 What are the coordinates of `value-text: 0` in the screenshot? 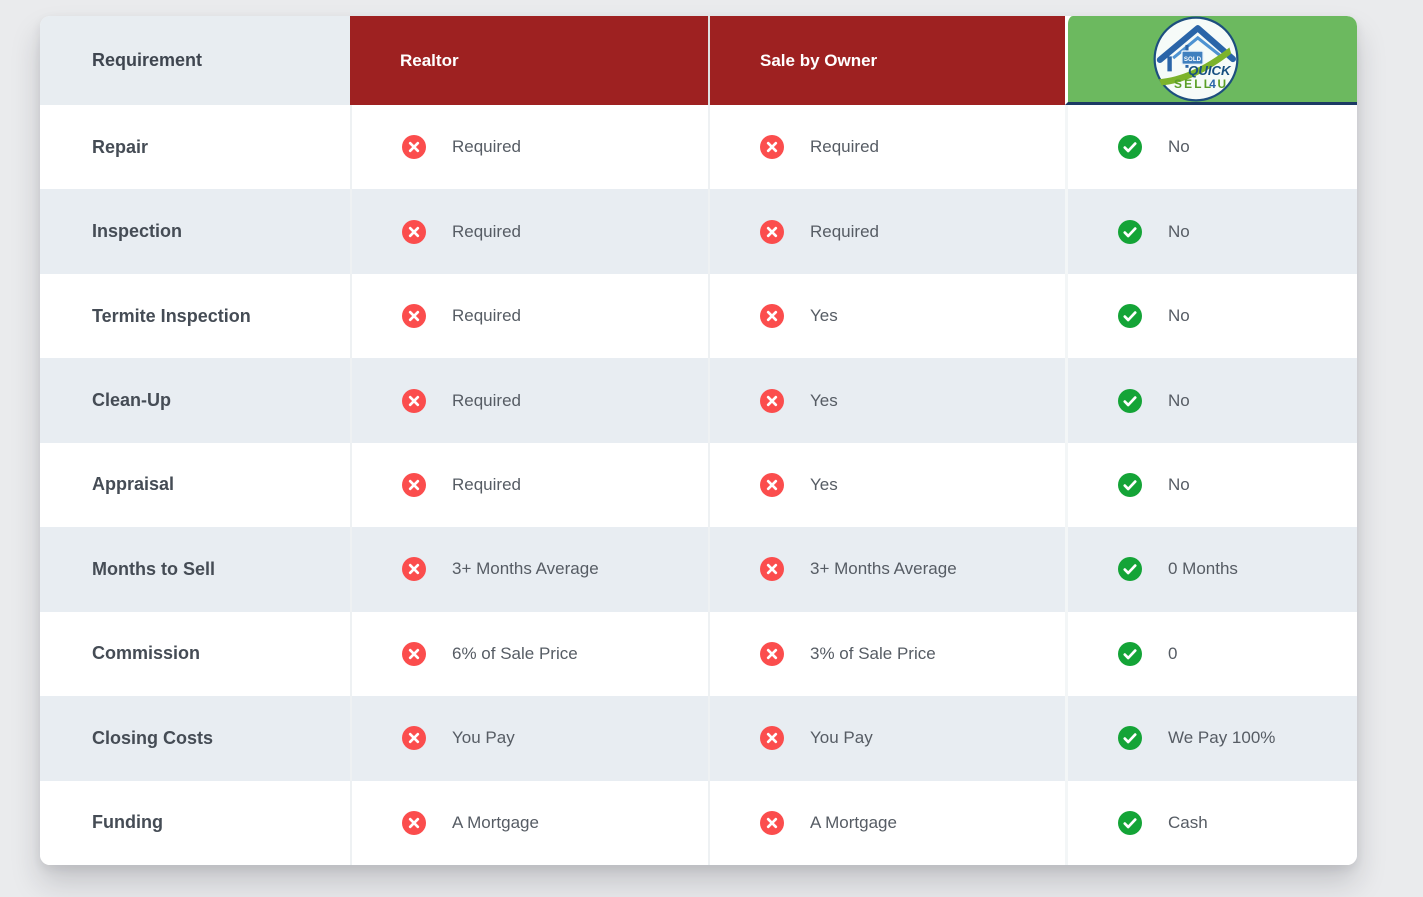 It's located at (1173, 653).